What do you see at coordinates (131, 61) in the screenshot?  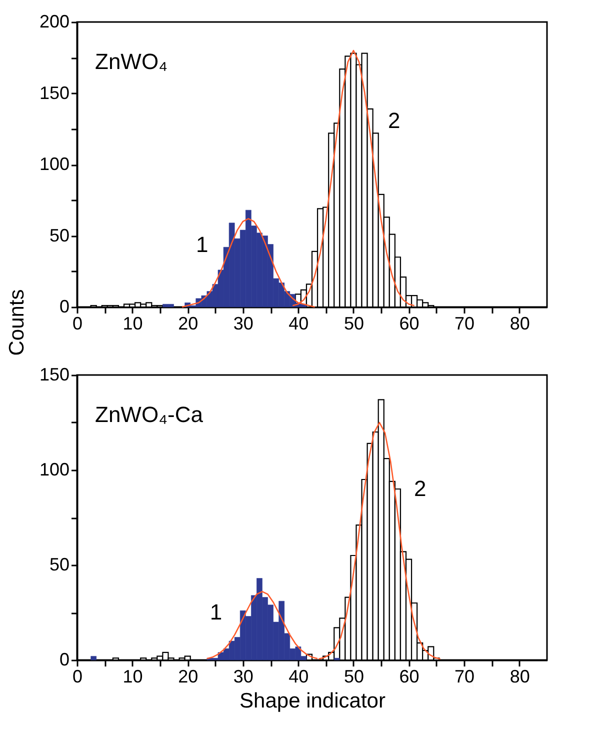 I see `annotation: ZnWO₄` at bounding box center [131, 61].